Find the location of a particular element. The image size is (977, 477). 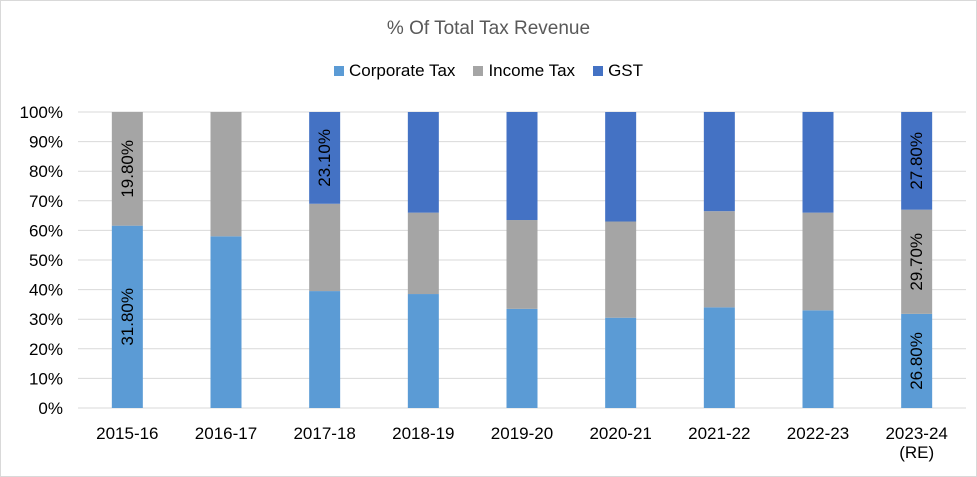

y-tick-label: 60% is located at coordinates (46, 230).